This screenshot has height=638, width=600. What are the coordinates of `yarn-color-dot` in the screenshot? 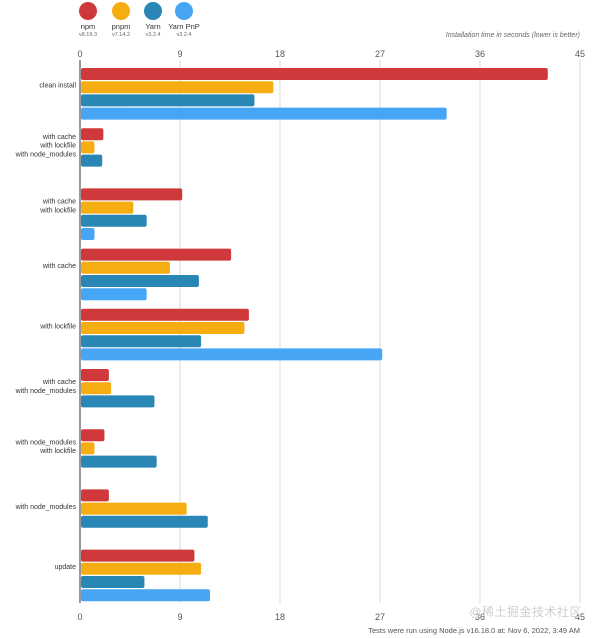 It's located at (153, 11).